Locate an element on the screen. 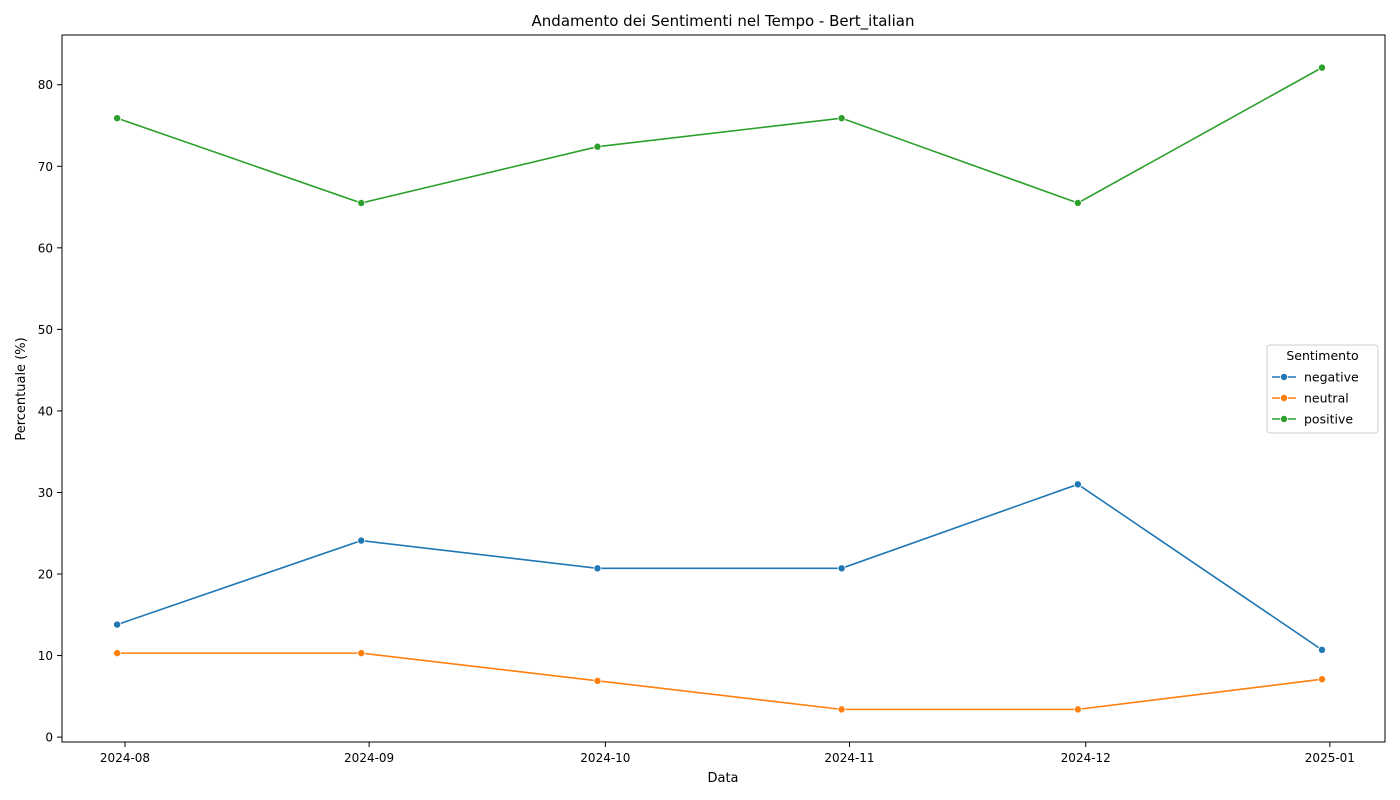  x-tick-label: 2024-08 is located at coordinates (125, 758).